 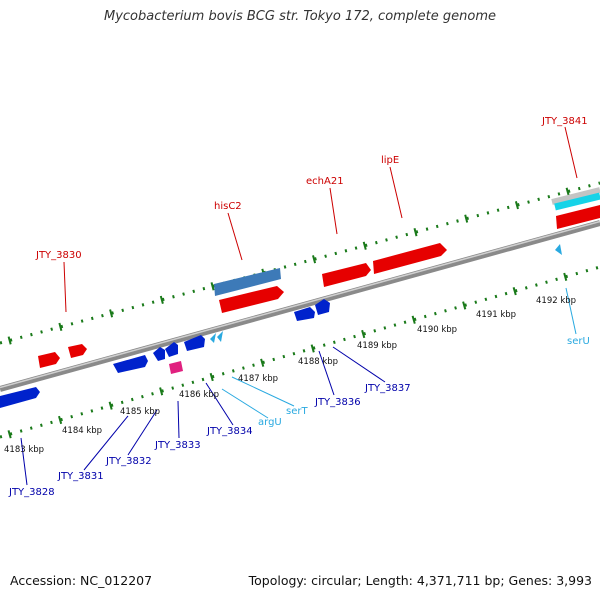 What do you see at coordinates (377, 346) in the screenshot?
I see `scale-label: 4189 kbp` at bounding box center [377, 346].